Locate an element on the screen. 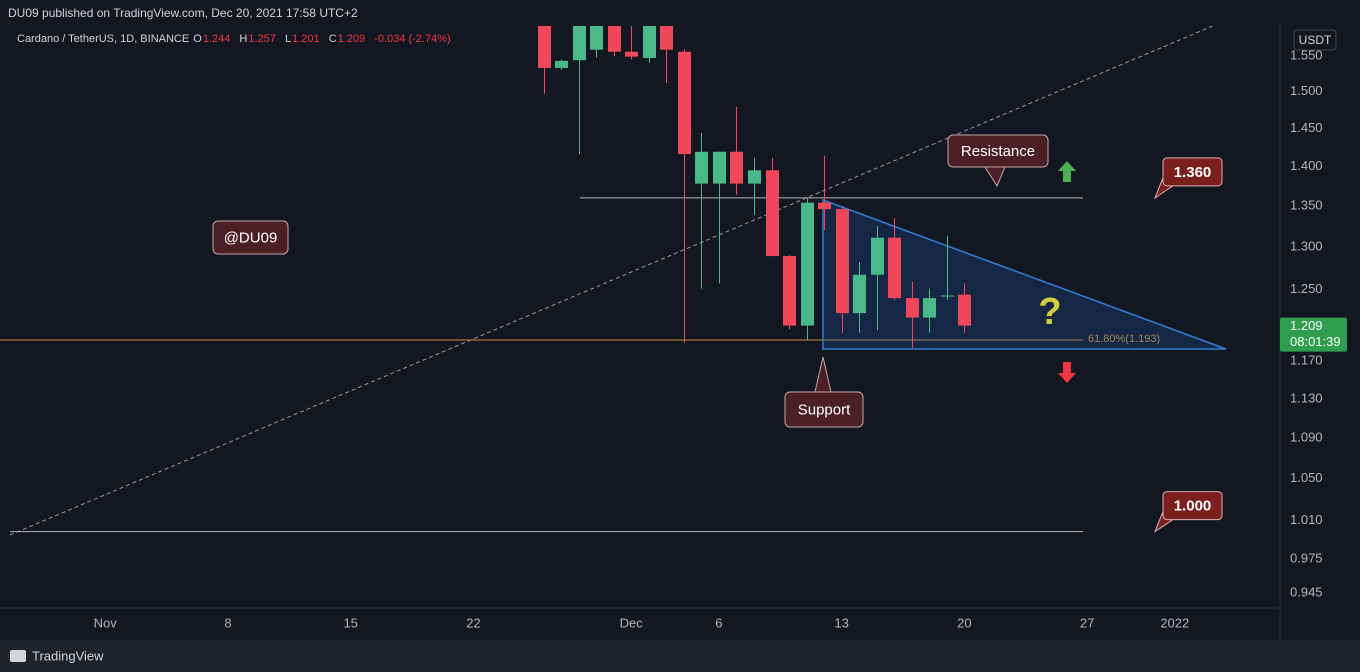 The height and width of the screenshot is (672, 1360). ohlc-value: 1.209 is located at coordinates (351, 39).